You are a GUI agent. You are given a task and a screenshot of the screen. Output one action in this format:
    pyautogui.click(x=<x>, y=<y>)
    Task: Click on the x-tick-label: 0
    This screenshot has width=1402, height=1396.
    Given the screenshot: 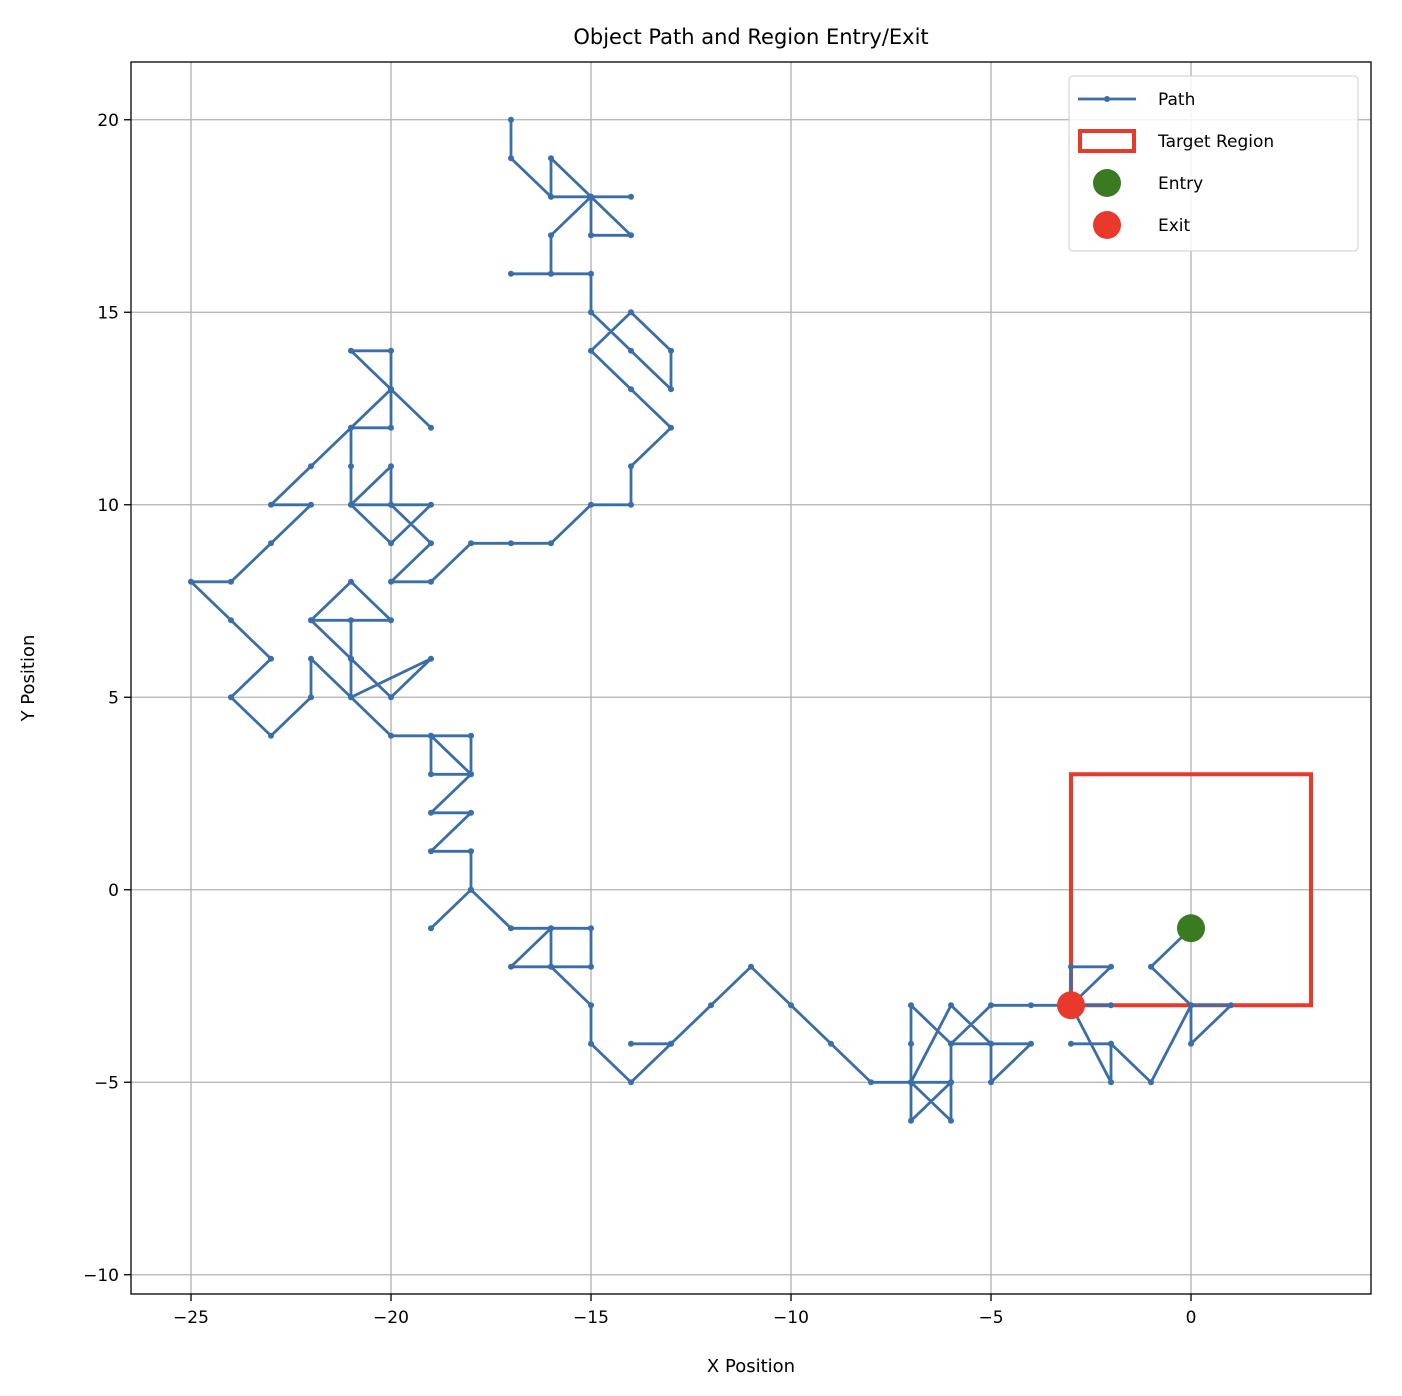 What is the action you would take?
    pyautogui.click(x=1191, y=1318)
    